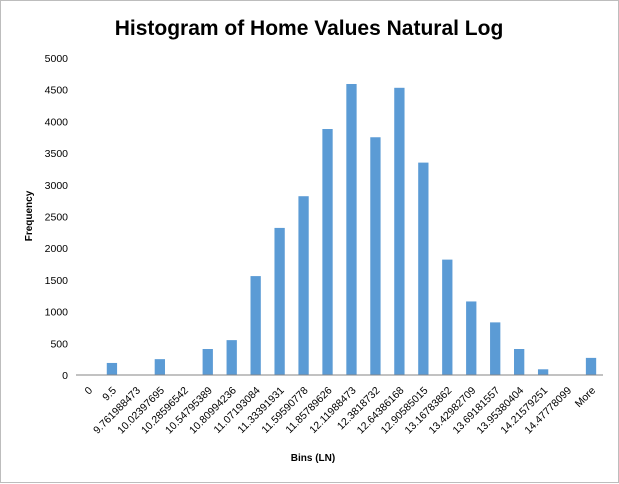 The image size is (619, 484). I want to click on x-axis-title: Bins (LN), so click(313, 458).